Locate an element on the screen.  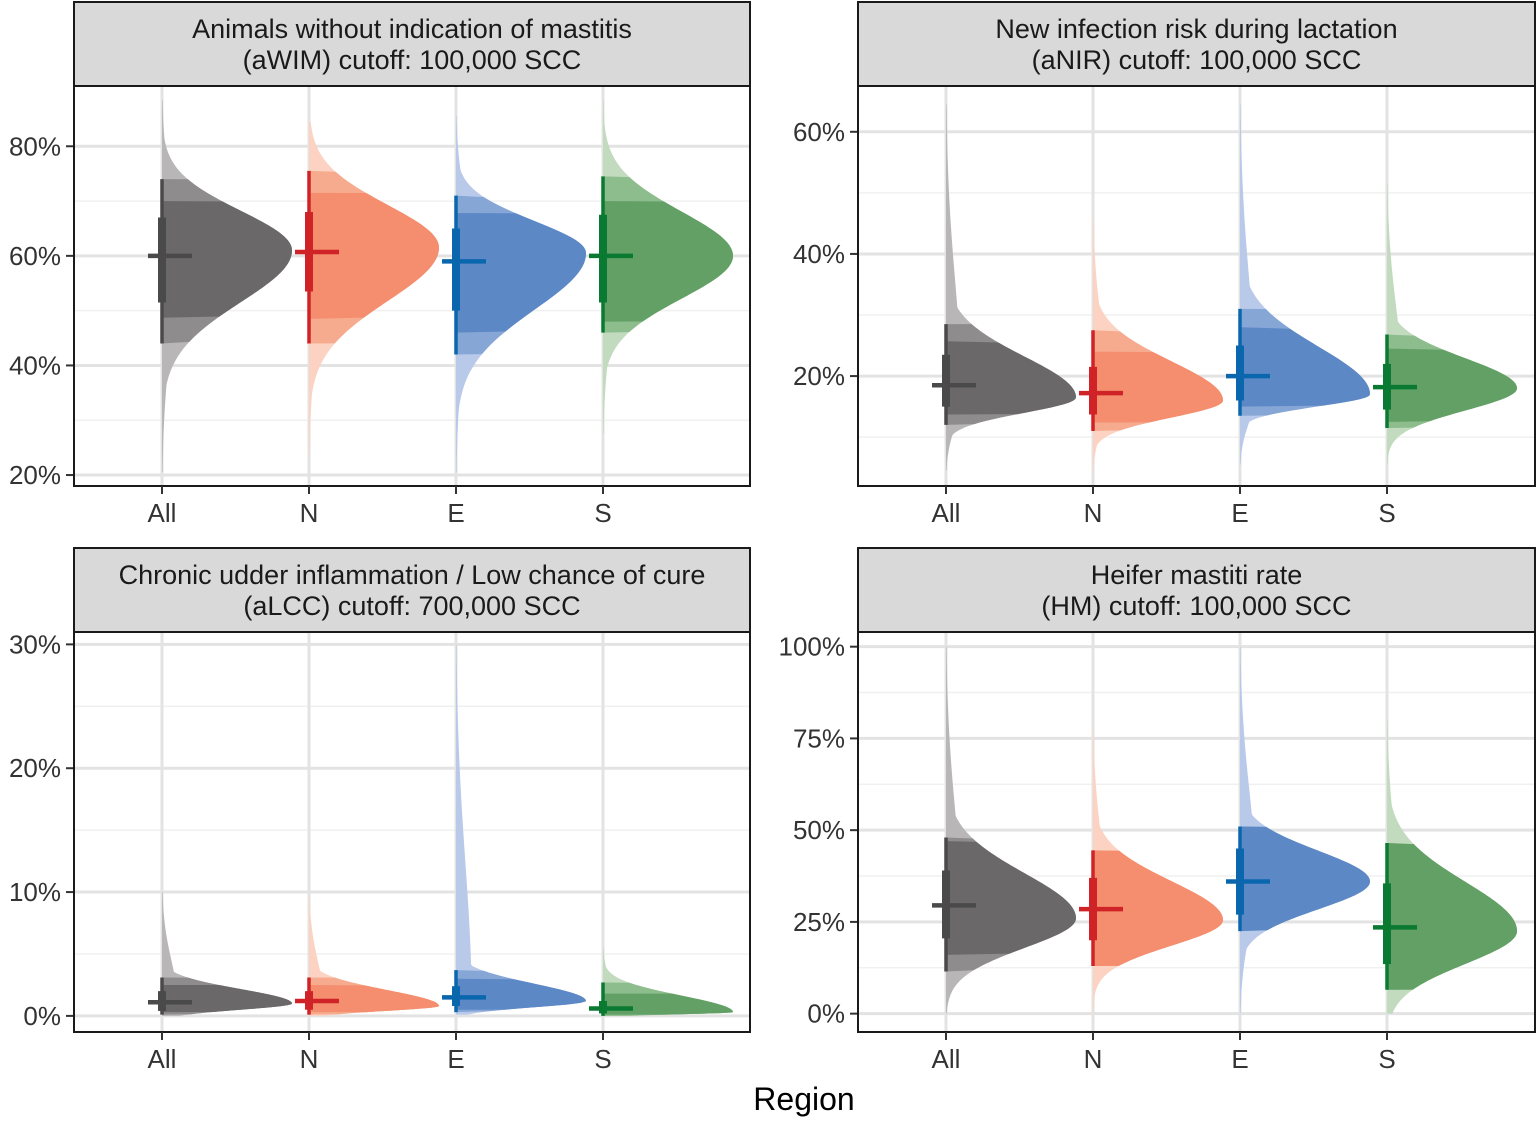
y-tick-label: 25% is located at coordinates (819, 922).